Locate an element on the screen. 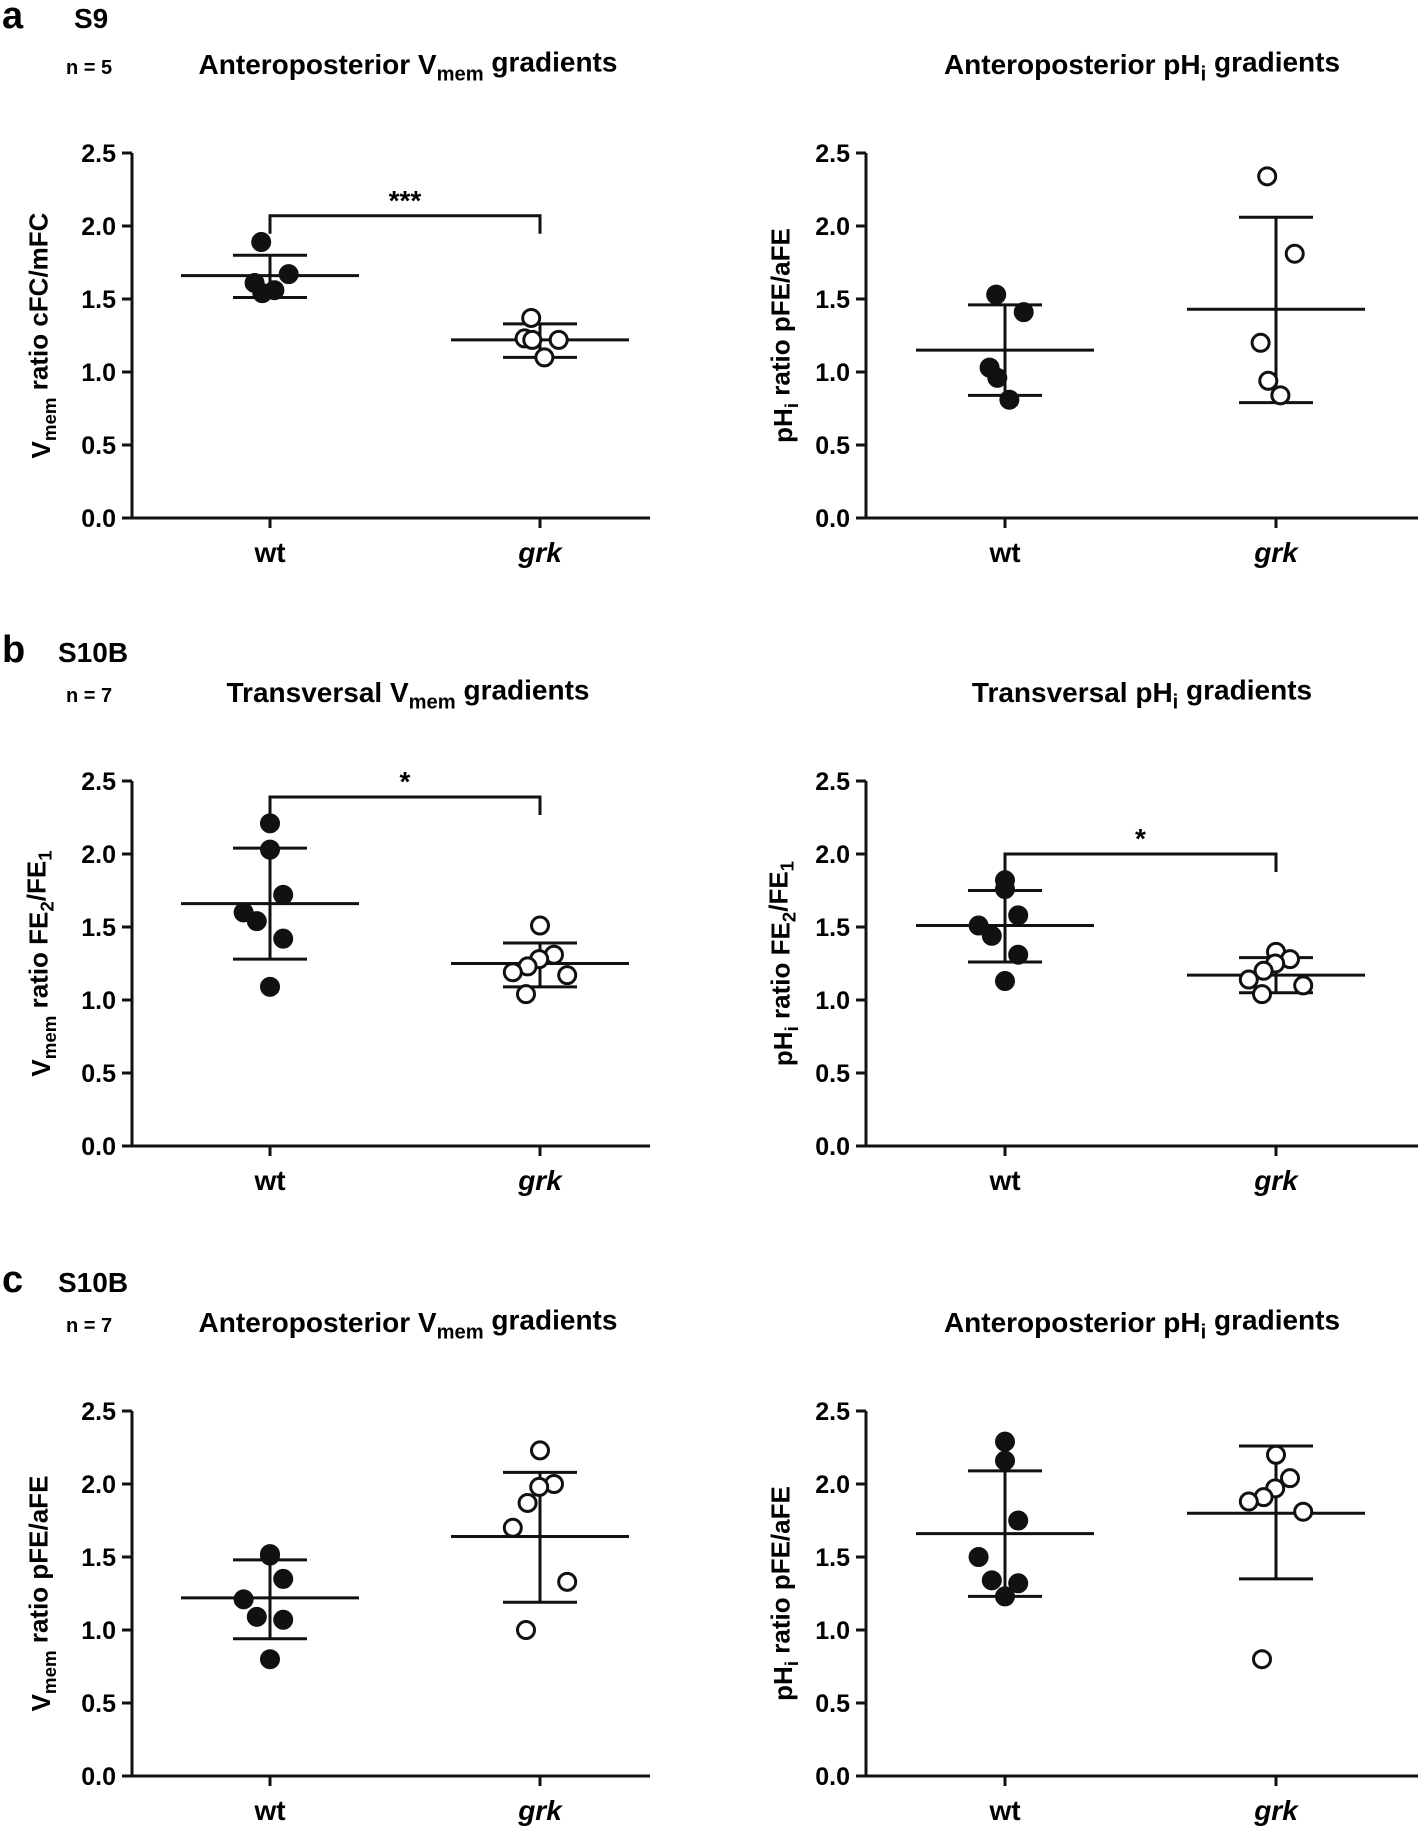  subscript: 1 is located at coordinates (786, 866).